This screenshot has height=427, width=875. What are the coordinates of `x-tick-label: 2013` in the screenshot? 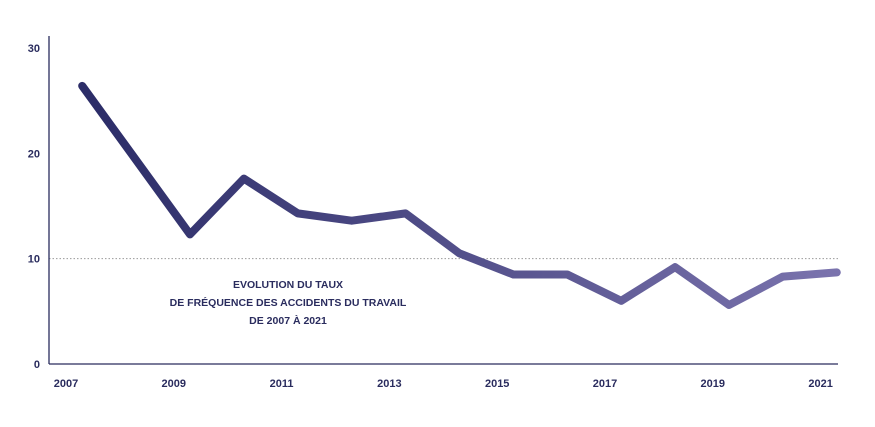 It's located at (389, 384).